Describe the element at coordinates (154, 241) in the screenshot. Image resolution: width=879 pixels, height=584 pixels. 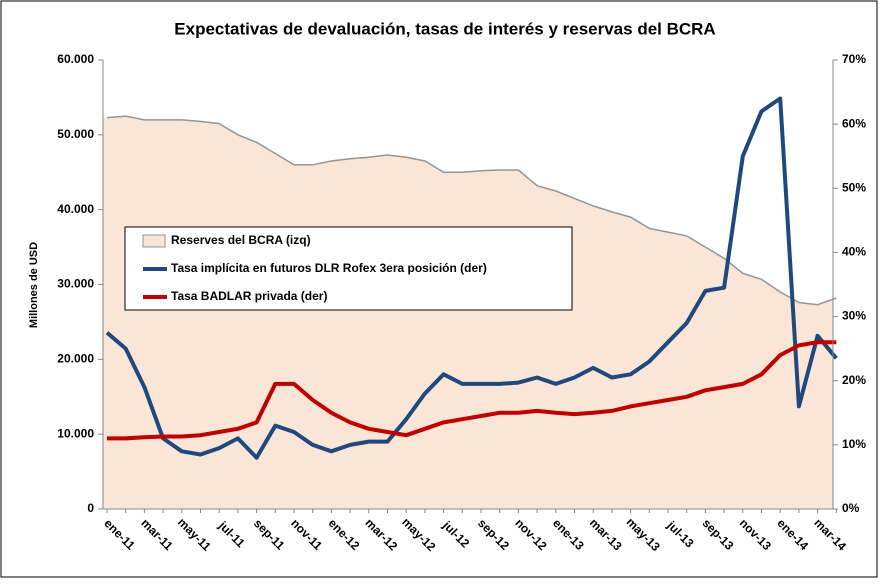
I see `legend-swatch` at that location.